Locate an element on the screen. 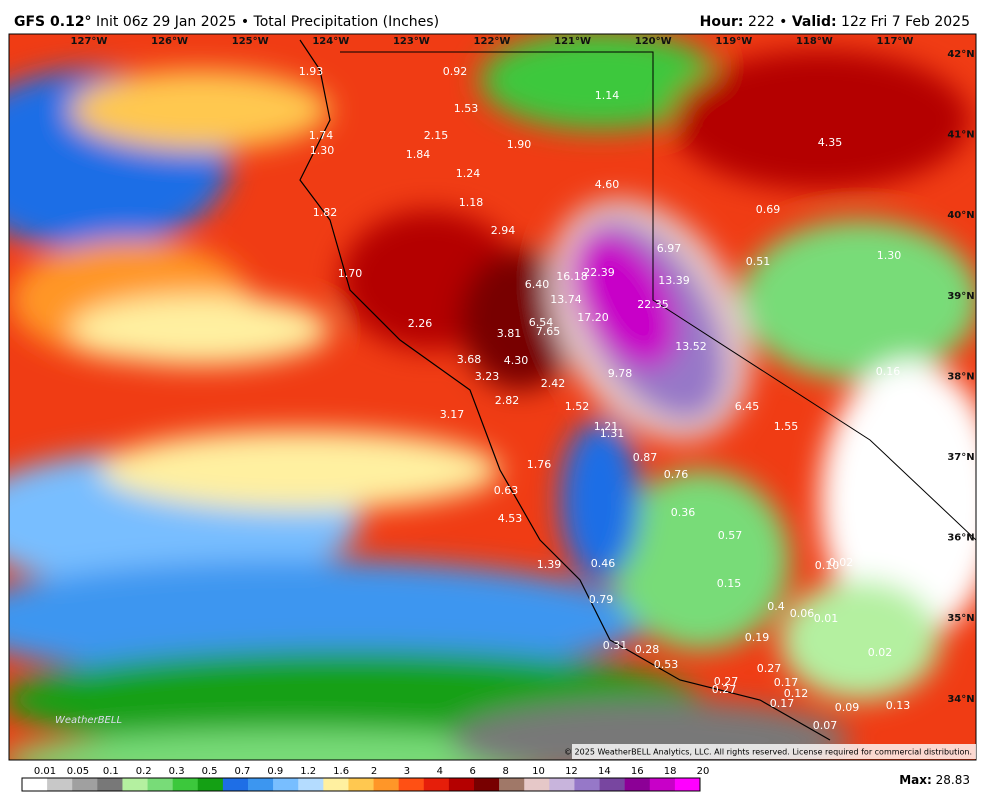 This screenshot has height=812, width=984. valid-info: Hour: 222 • Valid: 12z Fri 7 Feb 2025 is located at coordinates (835, 22).